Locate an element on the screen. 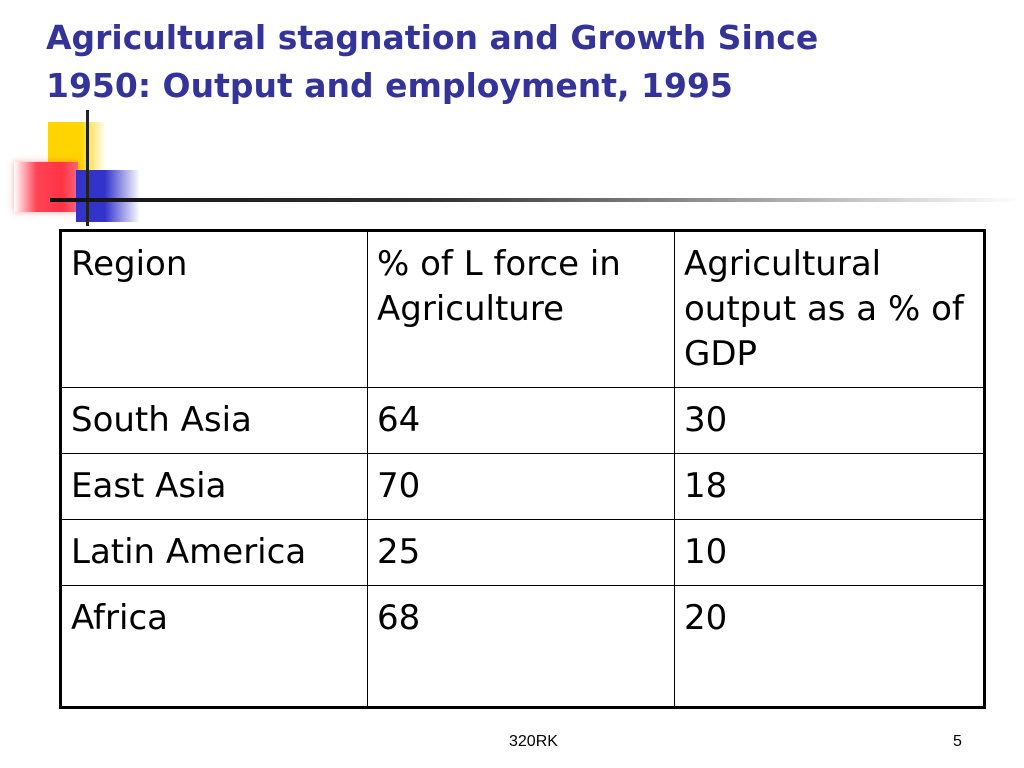 The image size is (1024, 768). header-agricultural-output-gdp: Agricultural output as a % of GDP is located at coordinates (829, 309).